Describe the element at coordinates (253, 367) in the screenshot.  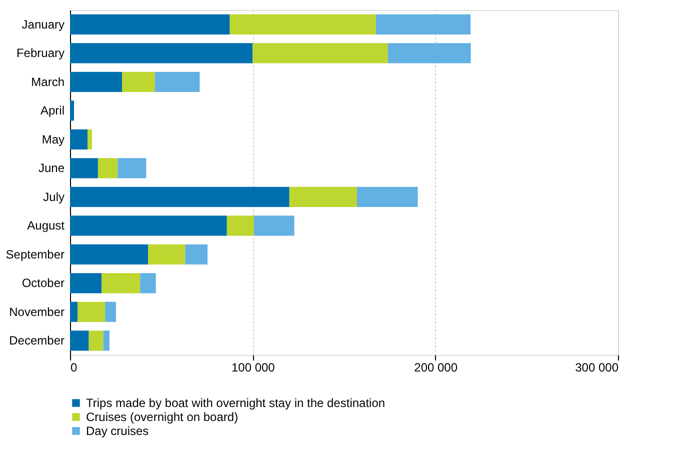
I see `x-tick-label: 100 000` at that location.